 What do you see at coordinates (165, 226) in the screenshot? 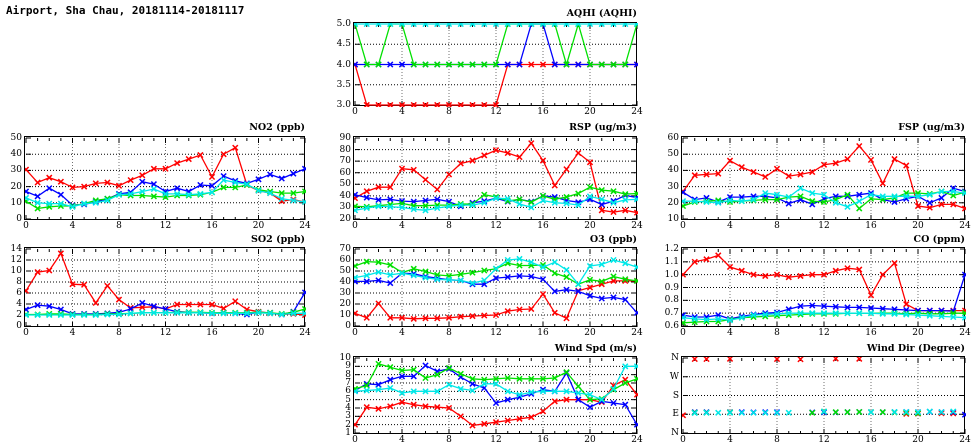
I see `x-tick-label-no2: 12` at bounding box center [165, 226].